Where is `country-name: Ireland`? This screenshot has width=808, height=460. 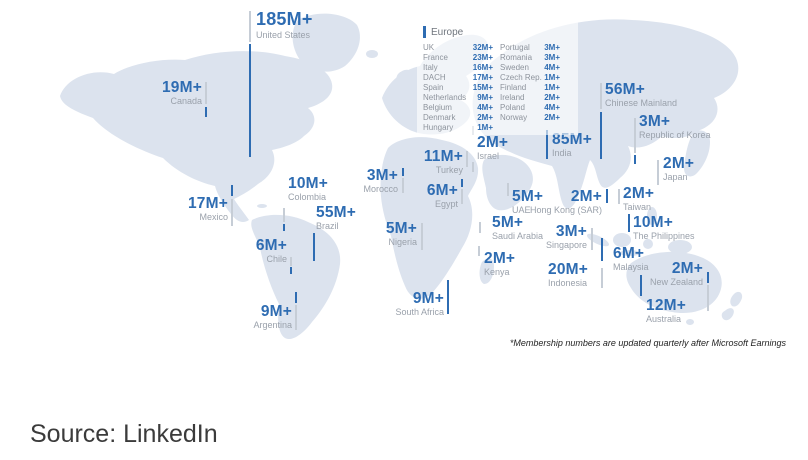
country-name: Ireland is located at coordinates (512, 97).